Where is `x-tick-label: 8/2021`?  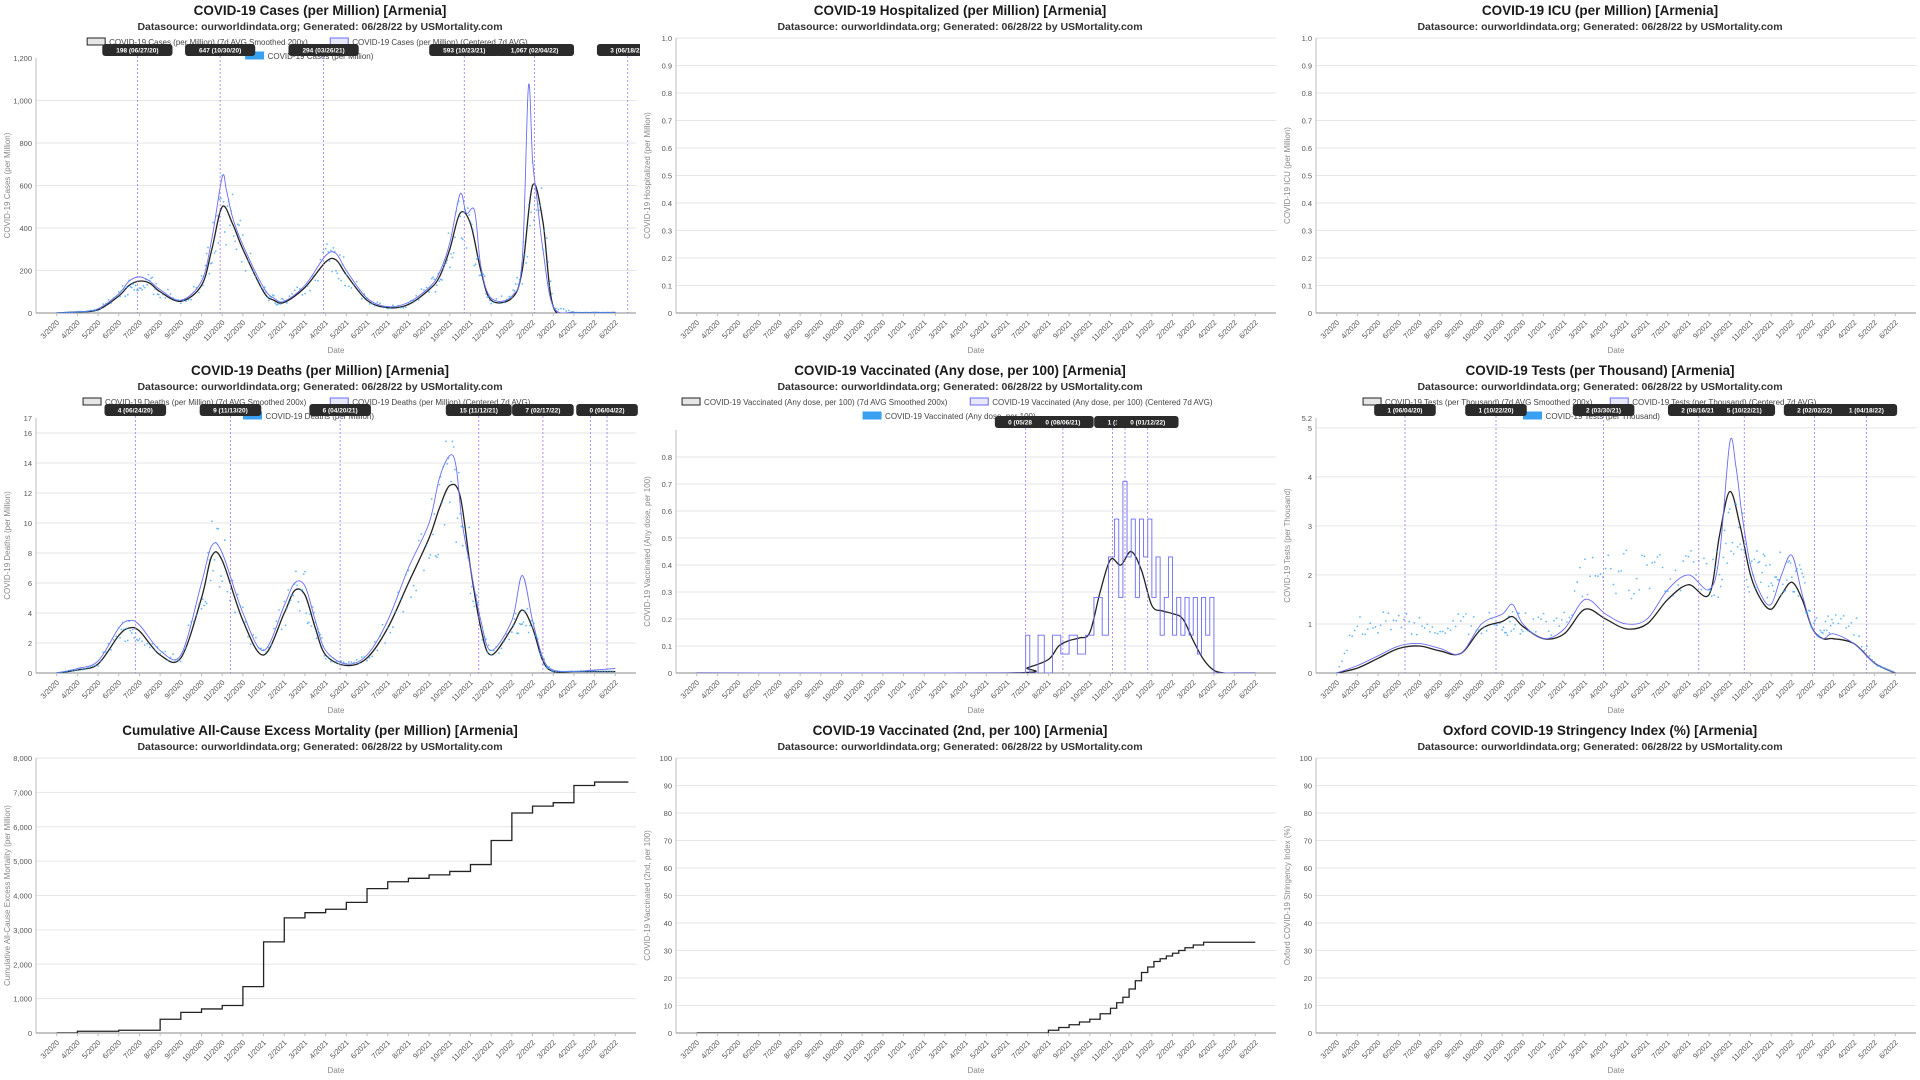 x-tick-label: 8/2021 is located at coordinates (1681, 1049).